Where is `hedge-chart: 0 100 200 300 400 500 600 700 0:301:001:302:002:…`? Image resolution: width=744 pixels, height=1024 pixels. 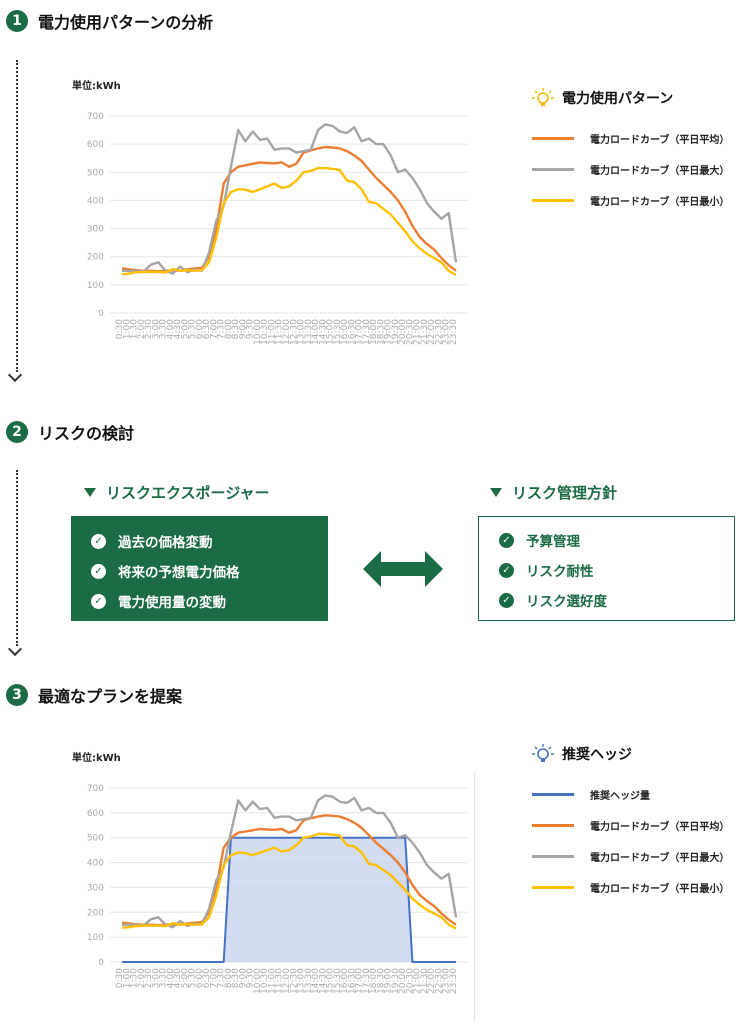 hedge-chart: 0 100 200 300 400 500 600 700 0:301:001:302:002:… is located at coordinates (277, 889).